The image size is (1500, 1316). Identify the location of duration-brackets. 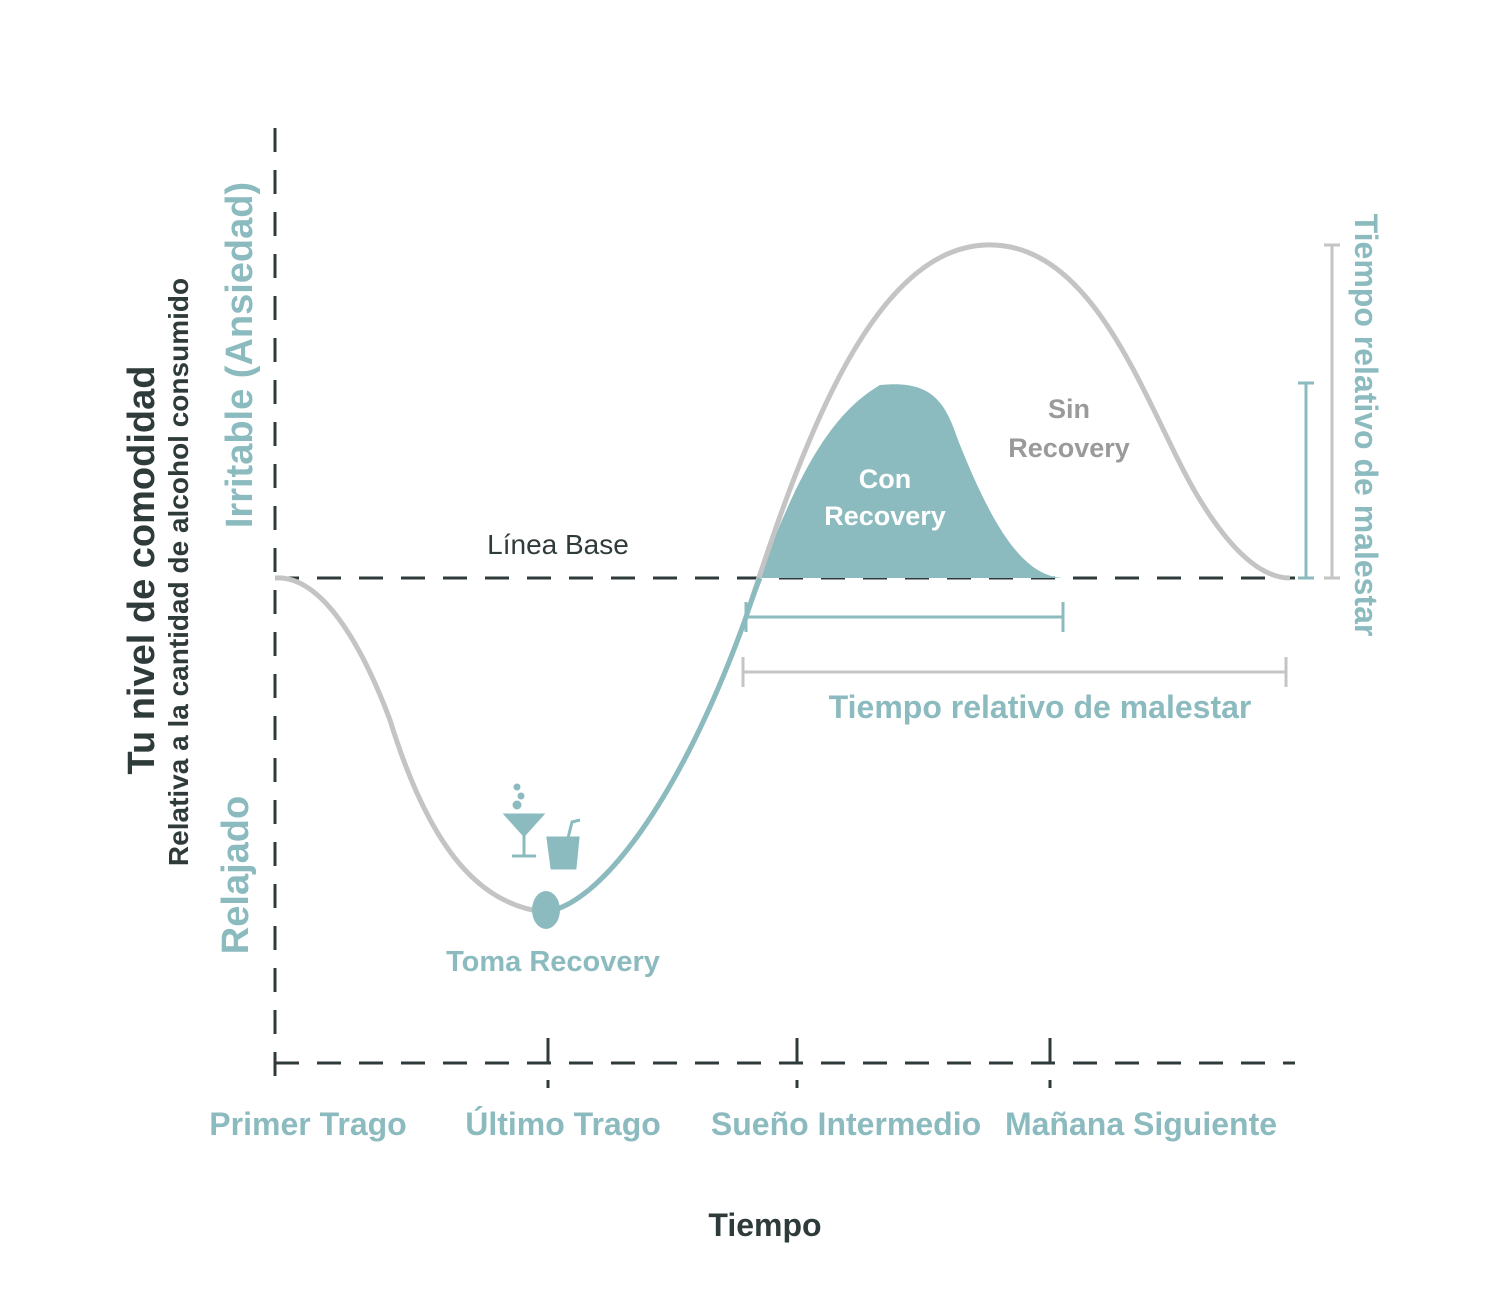
(1040, 465).